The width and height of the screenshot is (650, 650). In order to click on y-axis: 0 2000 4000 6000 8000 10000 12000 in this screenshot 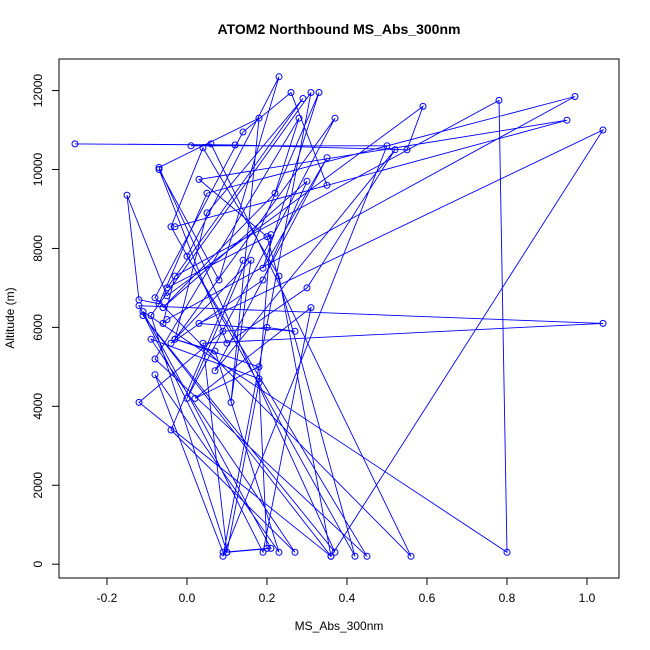, I will do `click(45, 321)`.